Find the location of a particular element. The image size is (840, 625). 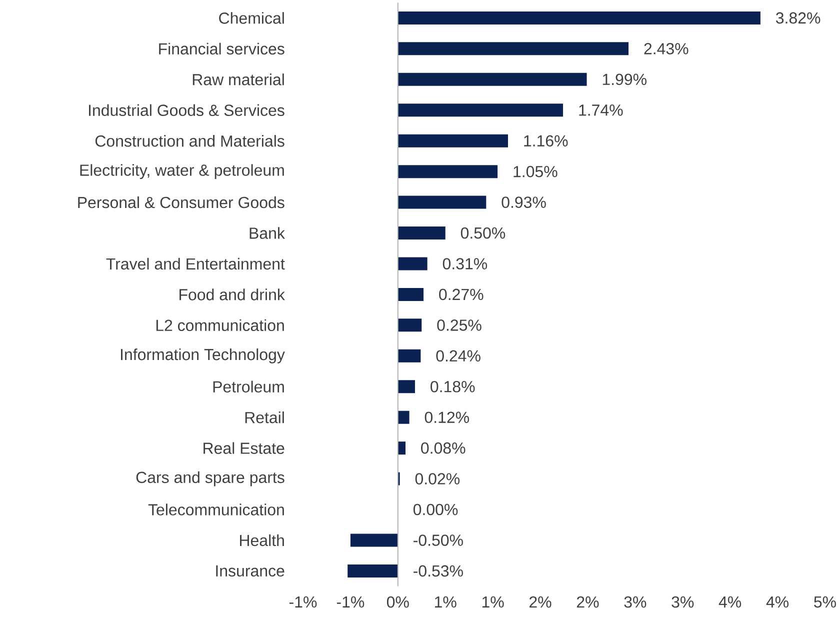

data-label: 0.50% is located at coordinates (483, 233).